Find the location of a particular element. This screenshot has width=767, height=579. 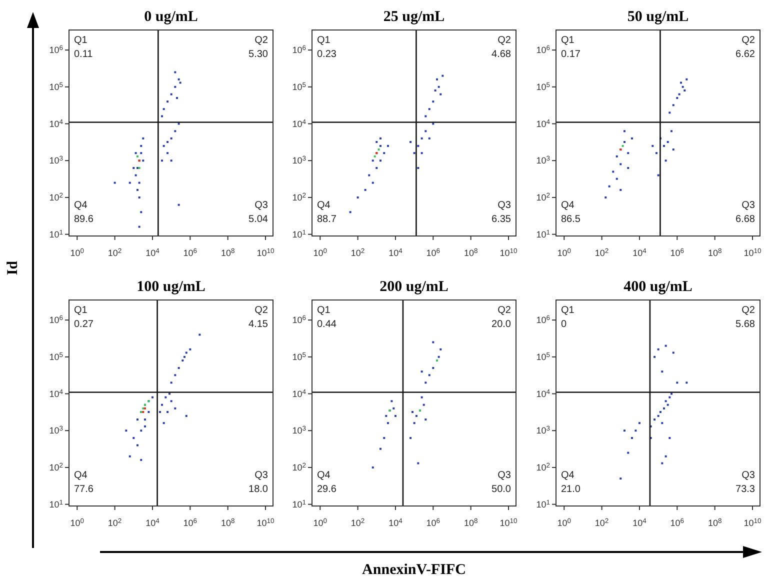

y-axis-title: Id is located at coordinates (13, 268).